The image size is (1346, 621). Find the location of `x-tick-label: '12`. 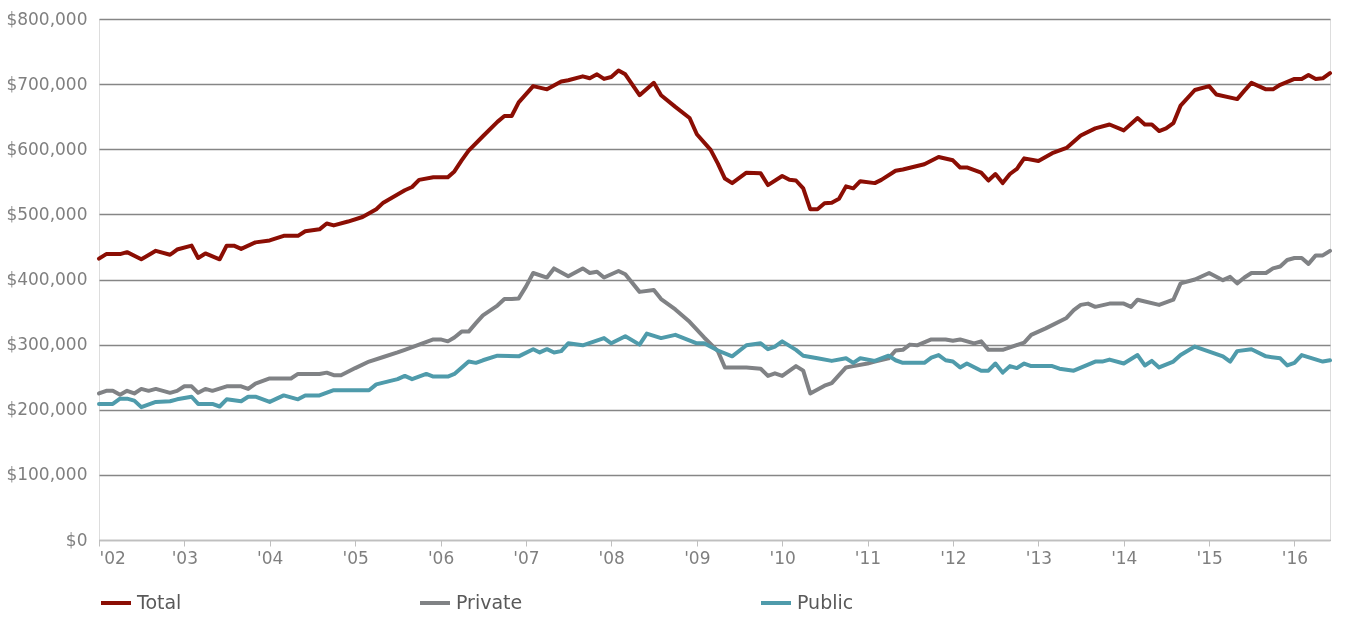

x-tick-label: '12 is located at coordinates (953, 557).